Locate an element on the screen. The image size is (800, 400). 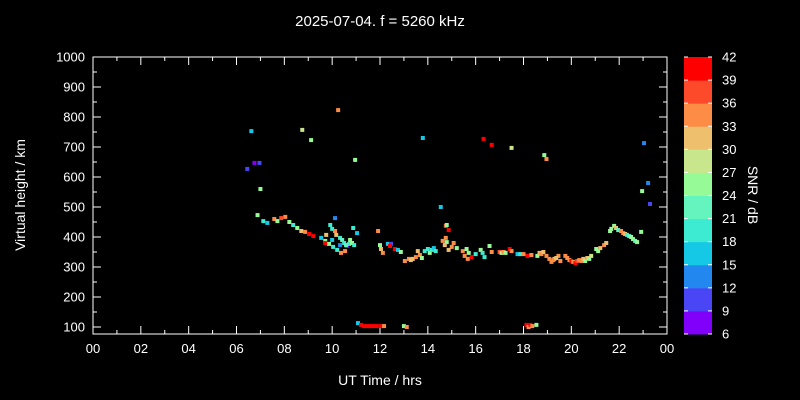
svg-text: 100 is located at coordinates (74, 327).